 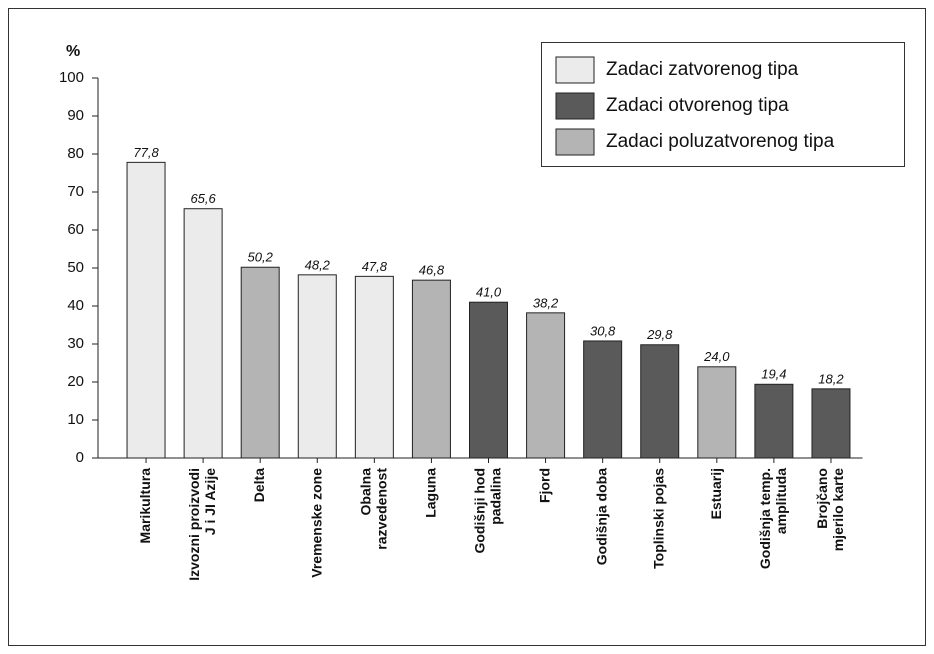 I want to click on y-tick-label: 30, so click(x=75, y=343).